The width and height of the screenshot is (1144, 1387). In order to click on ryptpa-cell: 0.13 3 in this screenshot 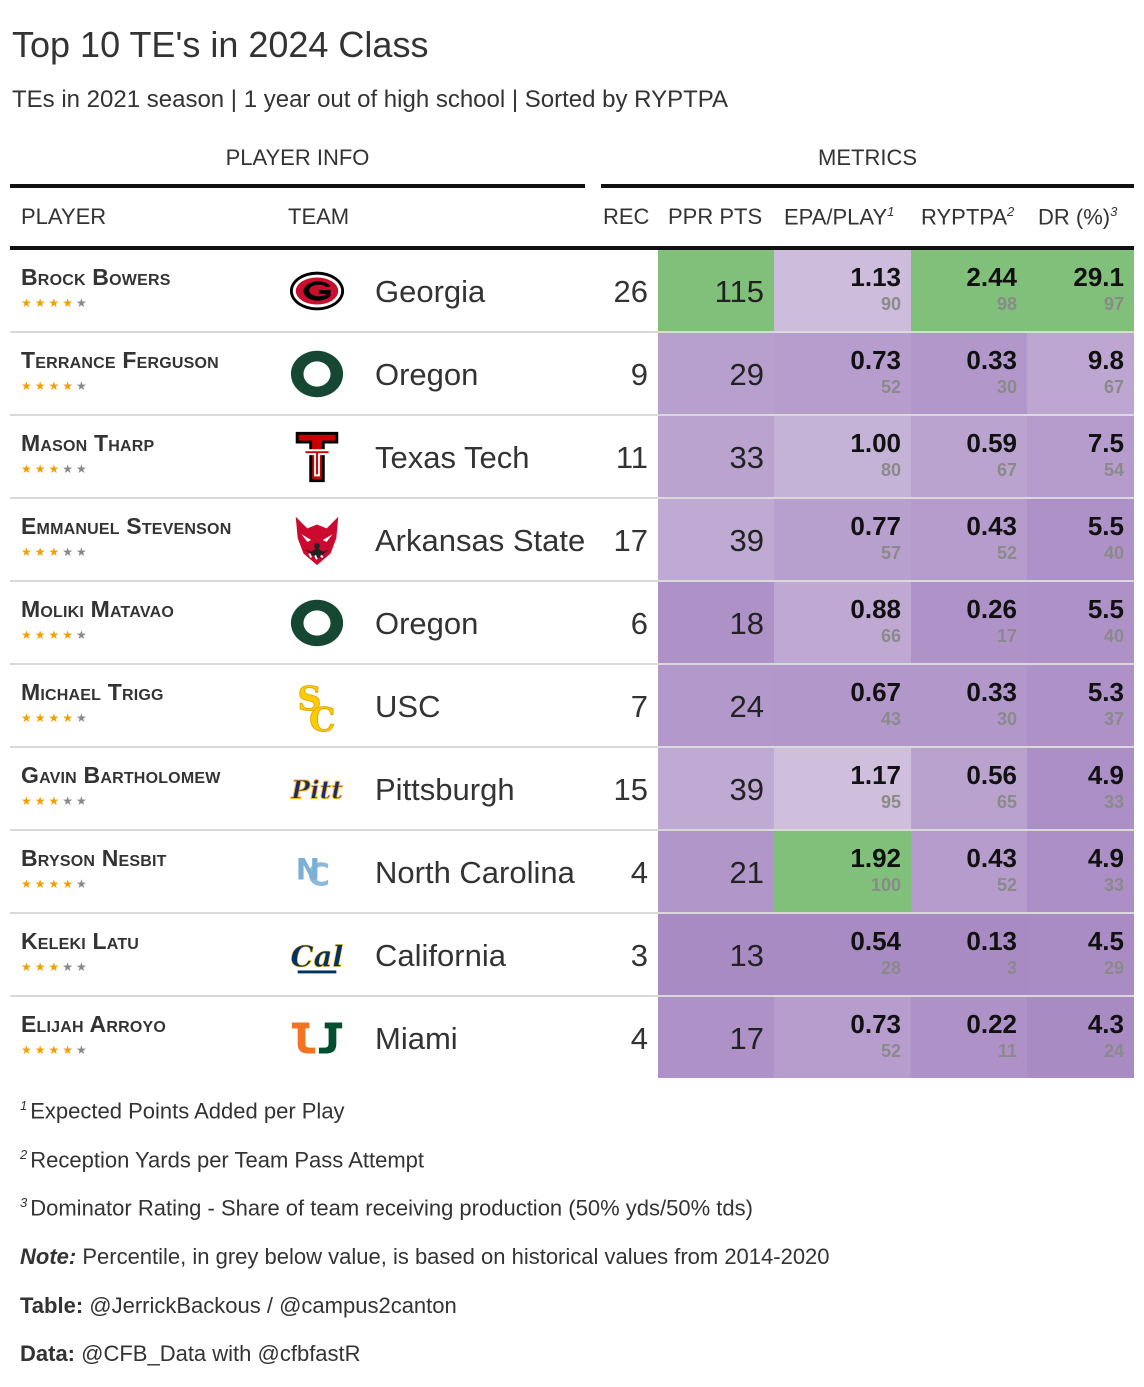, I will do `click(969, 954)`.